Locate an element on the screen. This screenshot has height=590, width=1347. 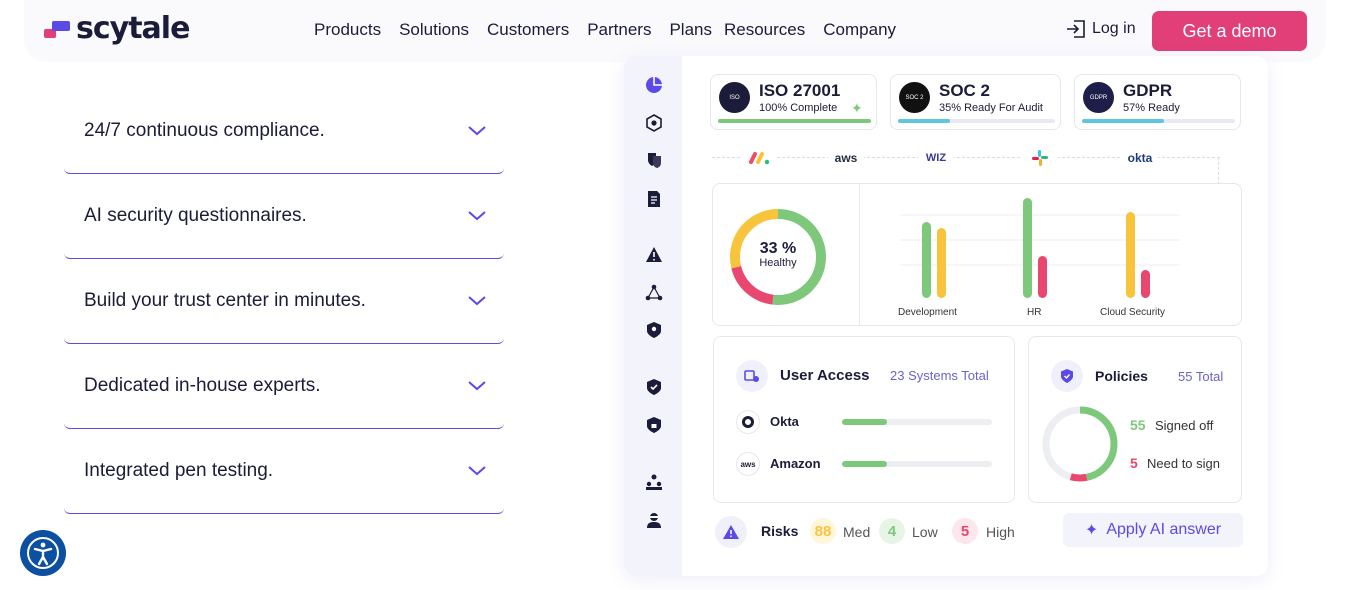
soc2-badge-icon: SOC 2 is located at coordinates (914, 97).